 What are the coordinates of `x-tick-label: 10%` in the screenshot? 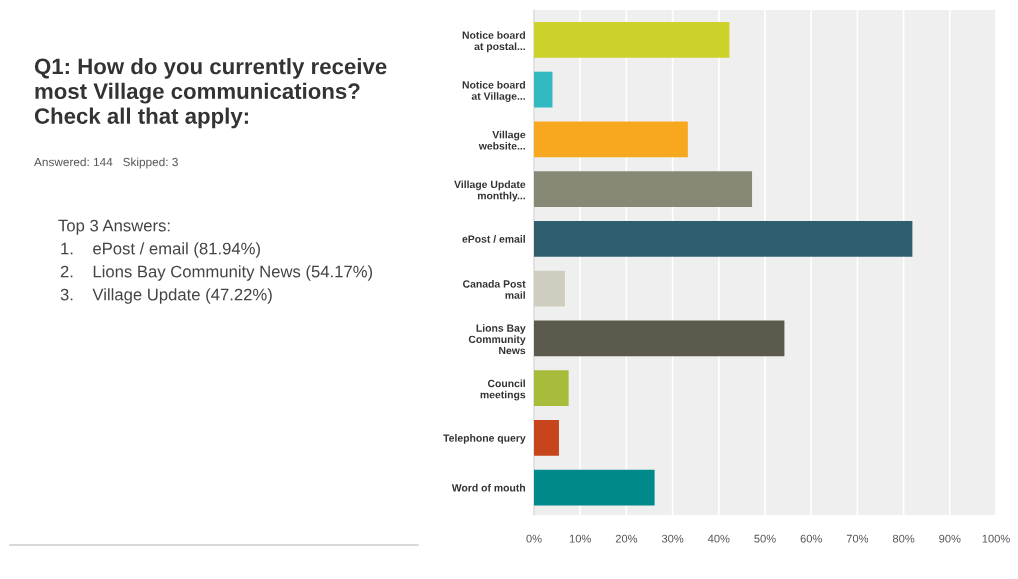 It's located at (580, 538).